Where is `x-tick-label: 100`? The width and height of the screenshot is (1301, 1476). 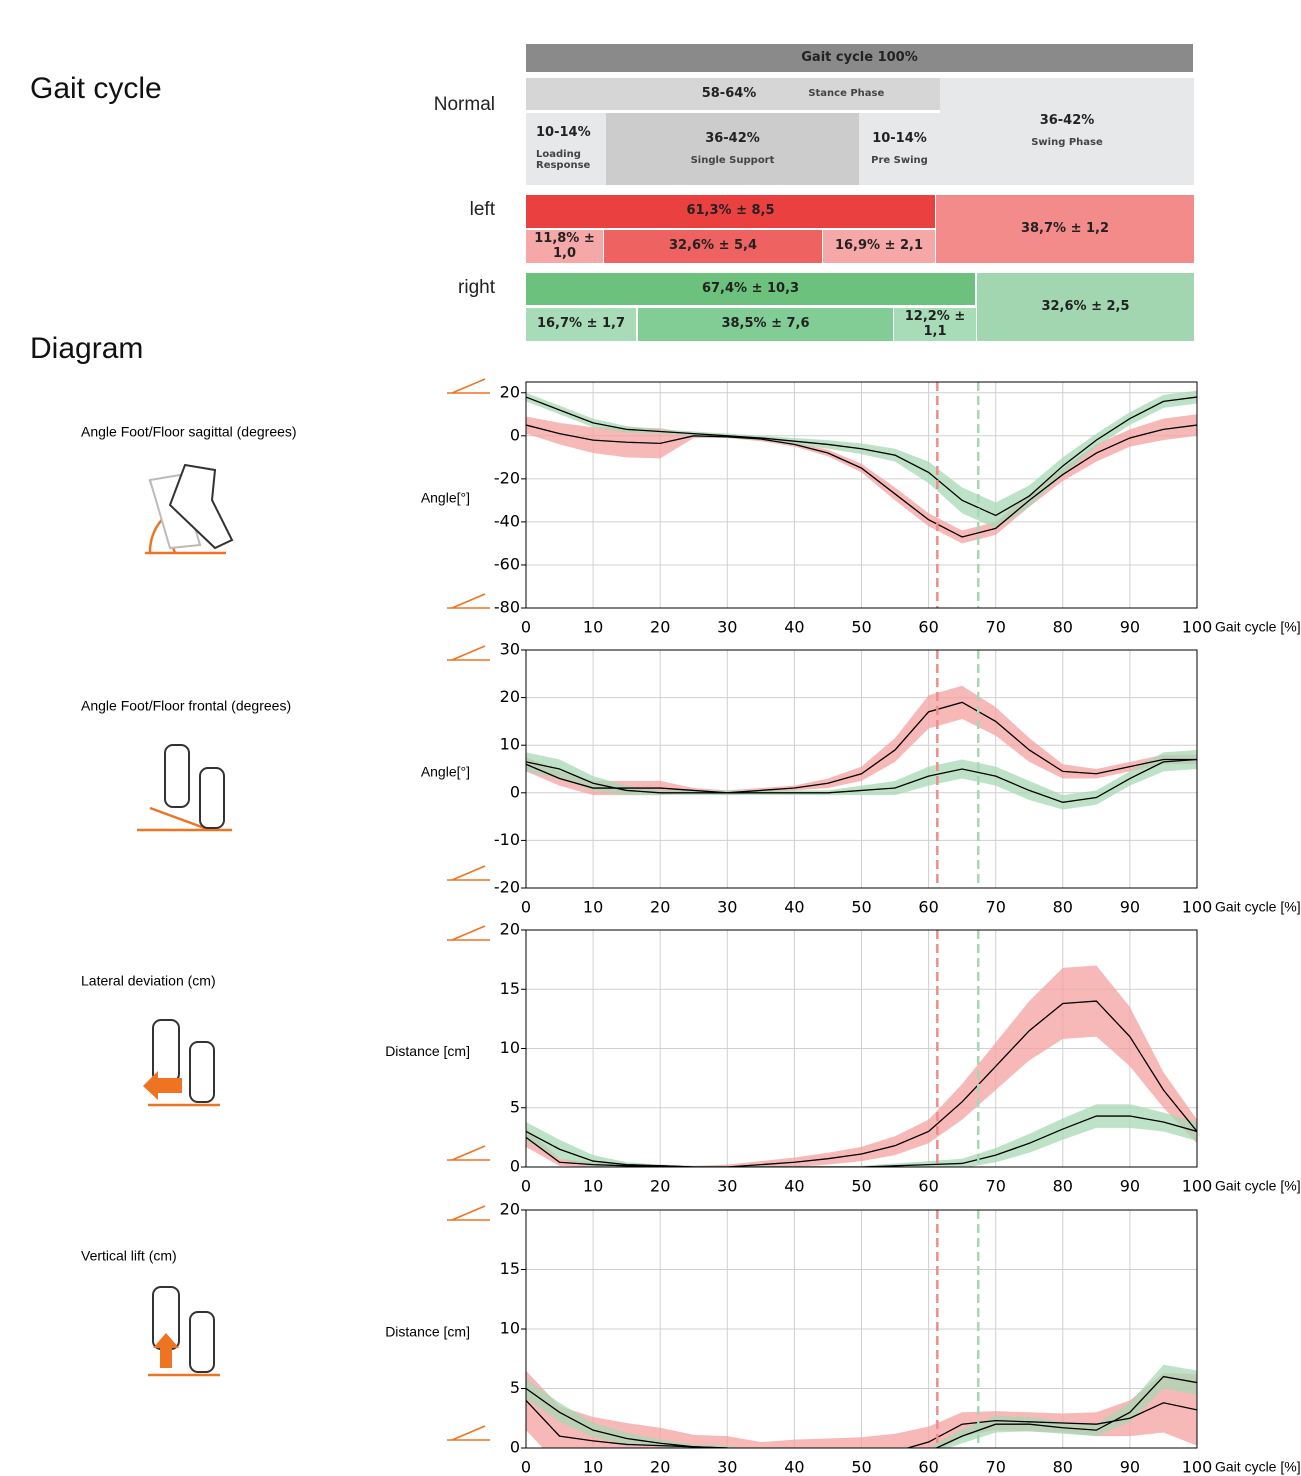 x-tick-label: 100 is located at coordinates (1197, 1186).